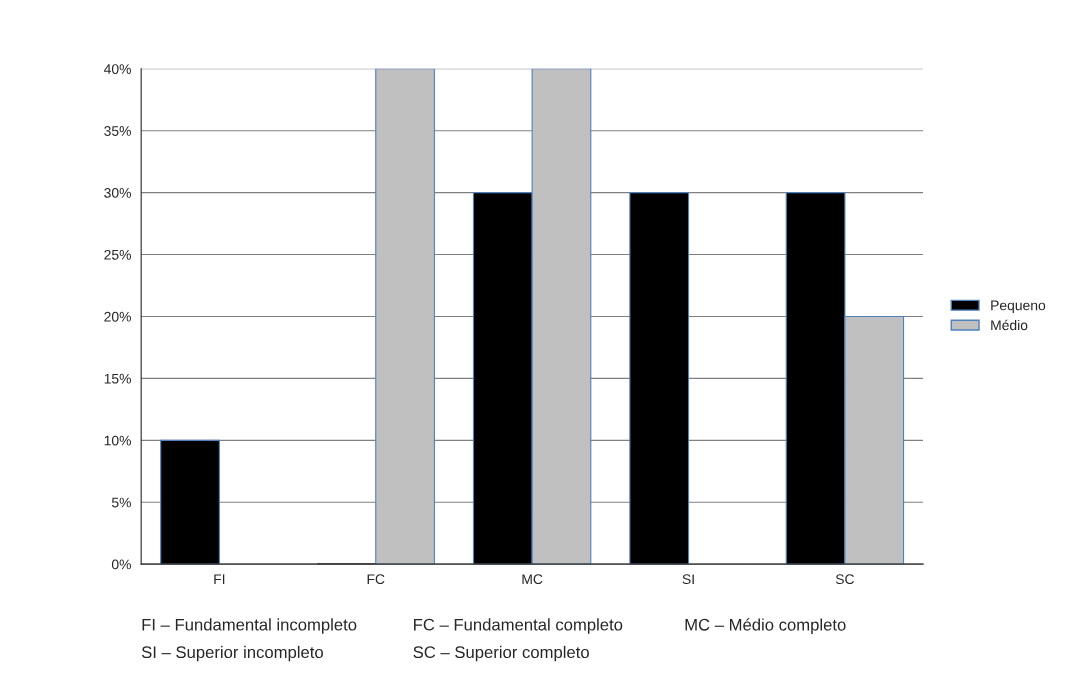  I want to click on x-tick-label: FI, so click(219, 579).